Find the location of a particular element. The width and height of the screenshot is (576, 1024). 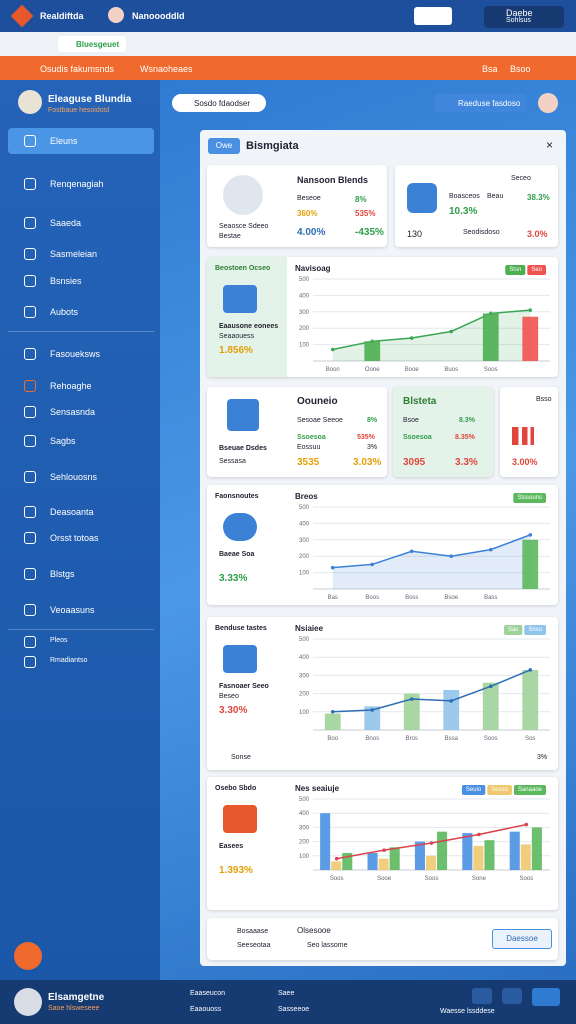

legend-label: Sas is located at coordinates (513, 630).